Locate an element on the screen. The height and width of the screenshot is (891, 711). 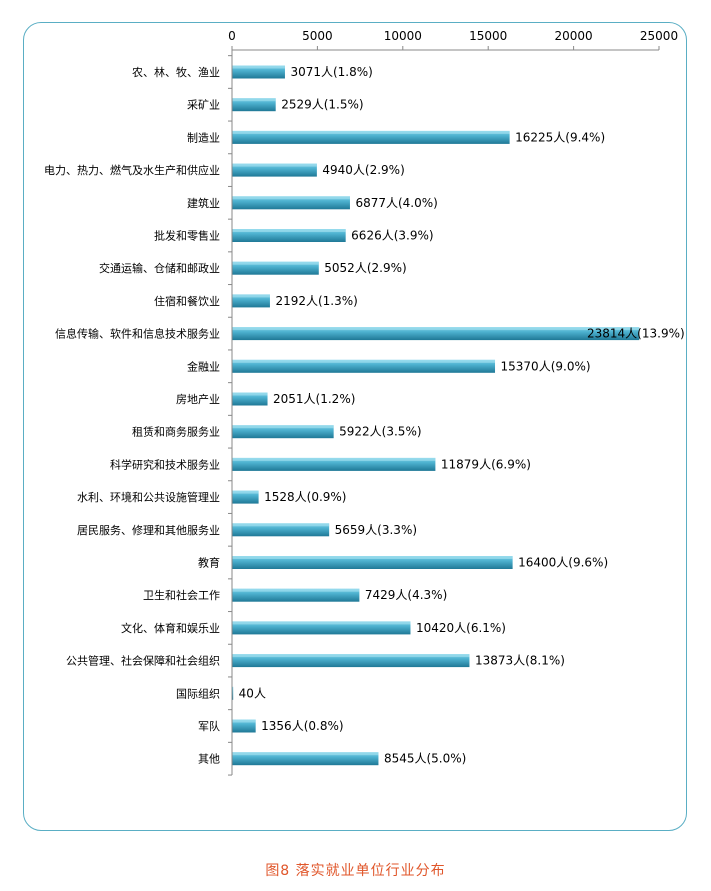
category-label: 文化、体育和娱乐业 is located at coordinates (170, 628).